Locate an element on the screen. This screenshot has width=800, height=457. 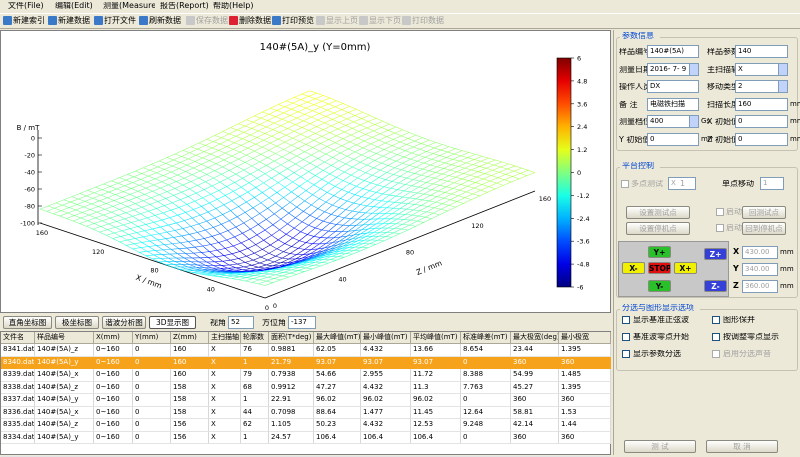
table-cell: 1.485 is located at coordinates (585, 375).